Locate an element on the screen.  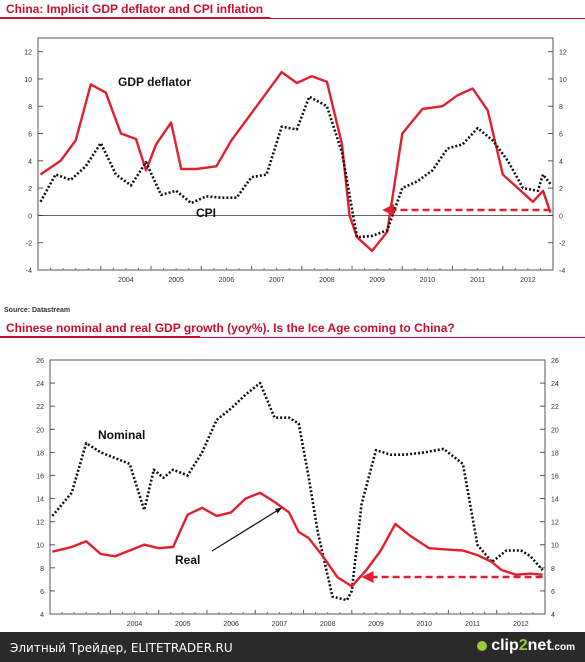
chart2-xtick-label: 2004 is located at coordinates (135, 624).